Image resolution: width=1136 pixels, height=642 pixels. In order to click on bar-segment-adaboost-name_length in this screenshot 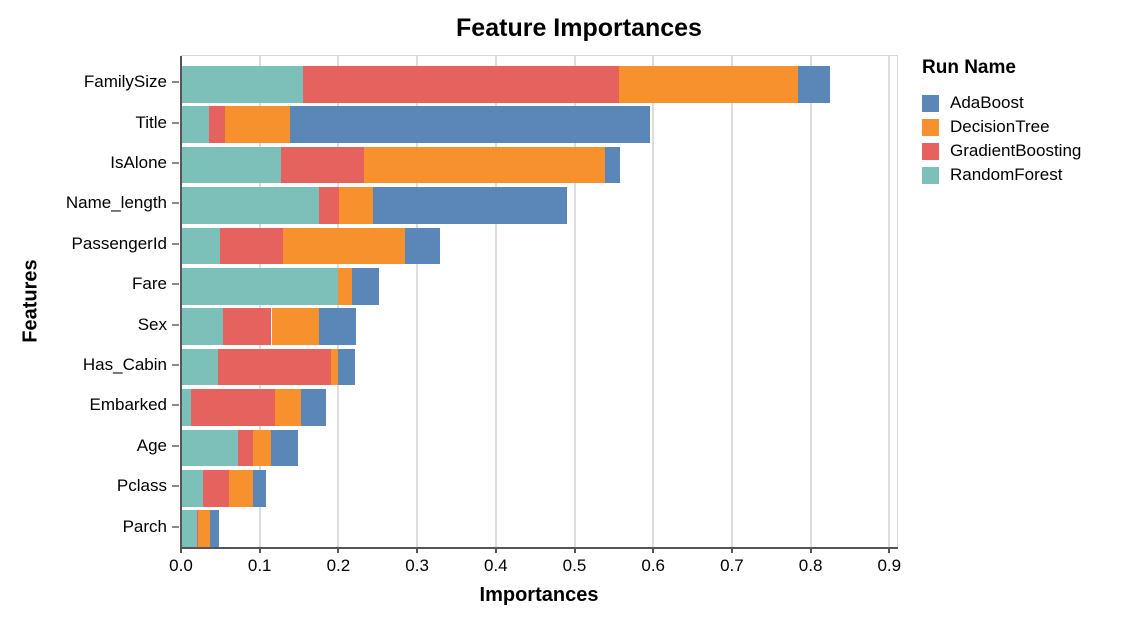, I will do `click(470, 205)`.